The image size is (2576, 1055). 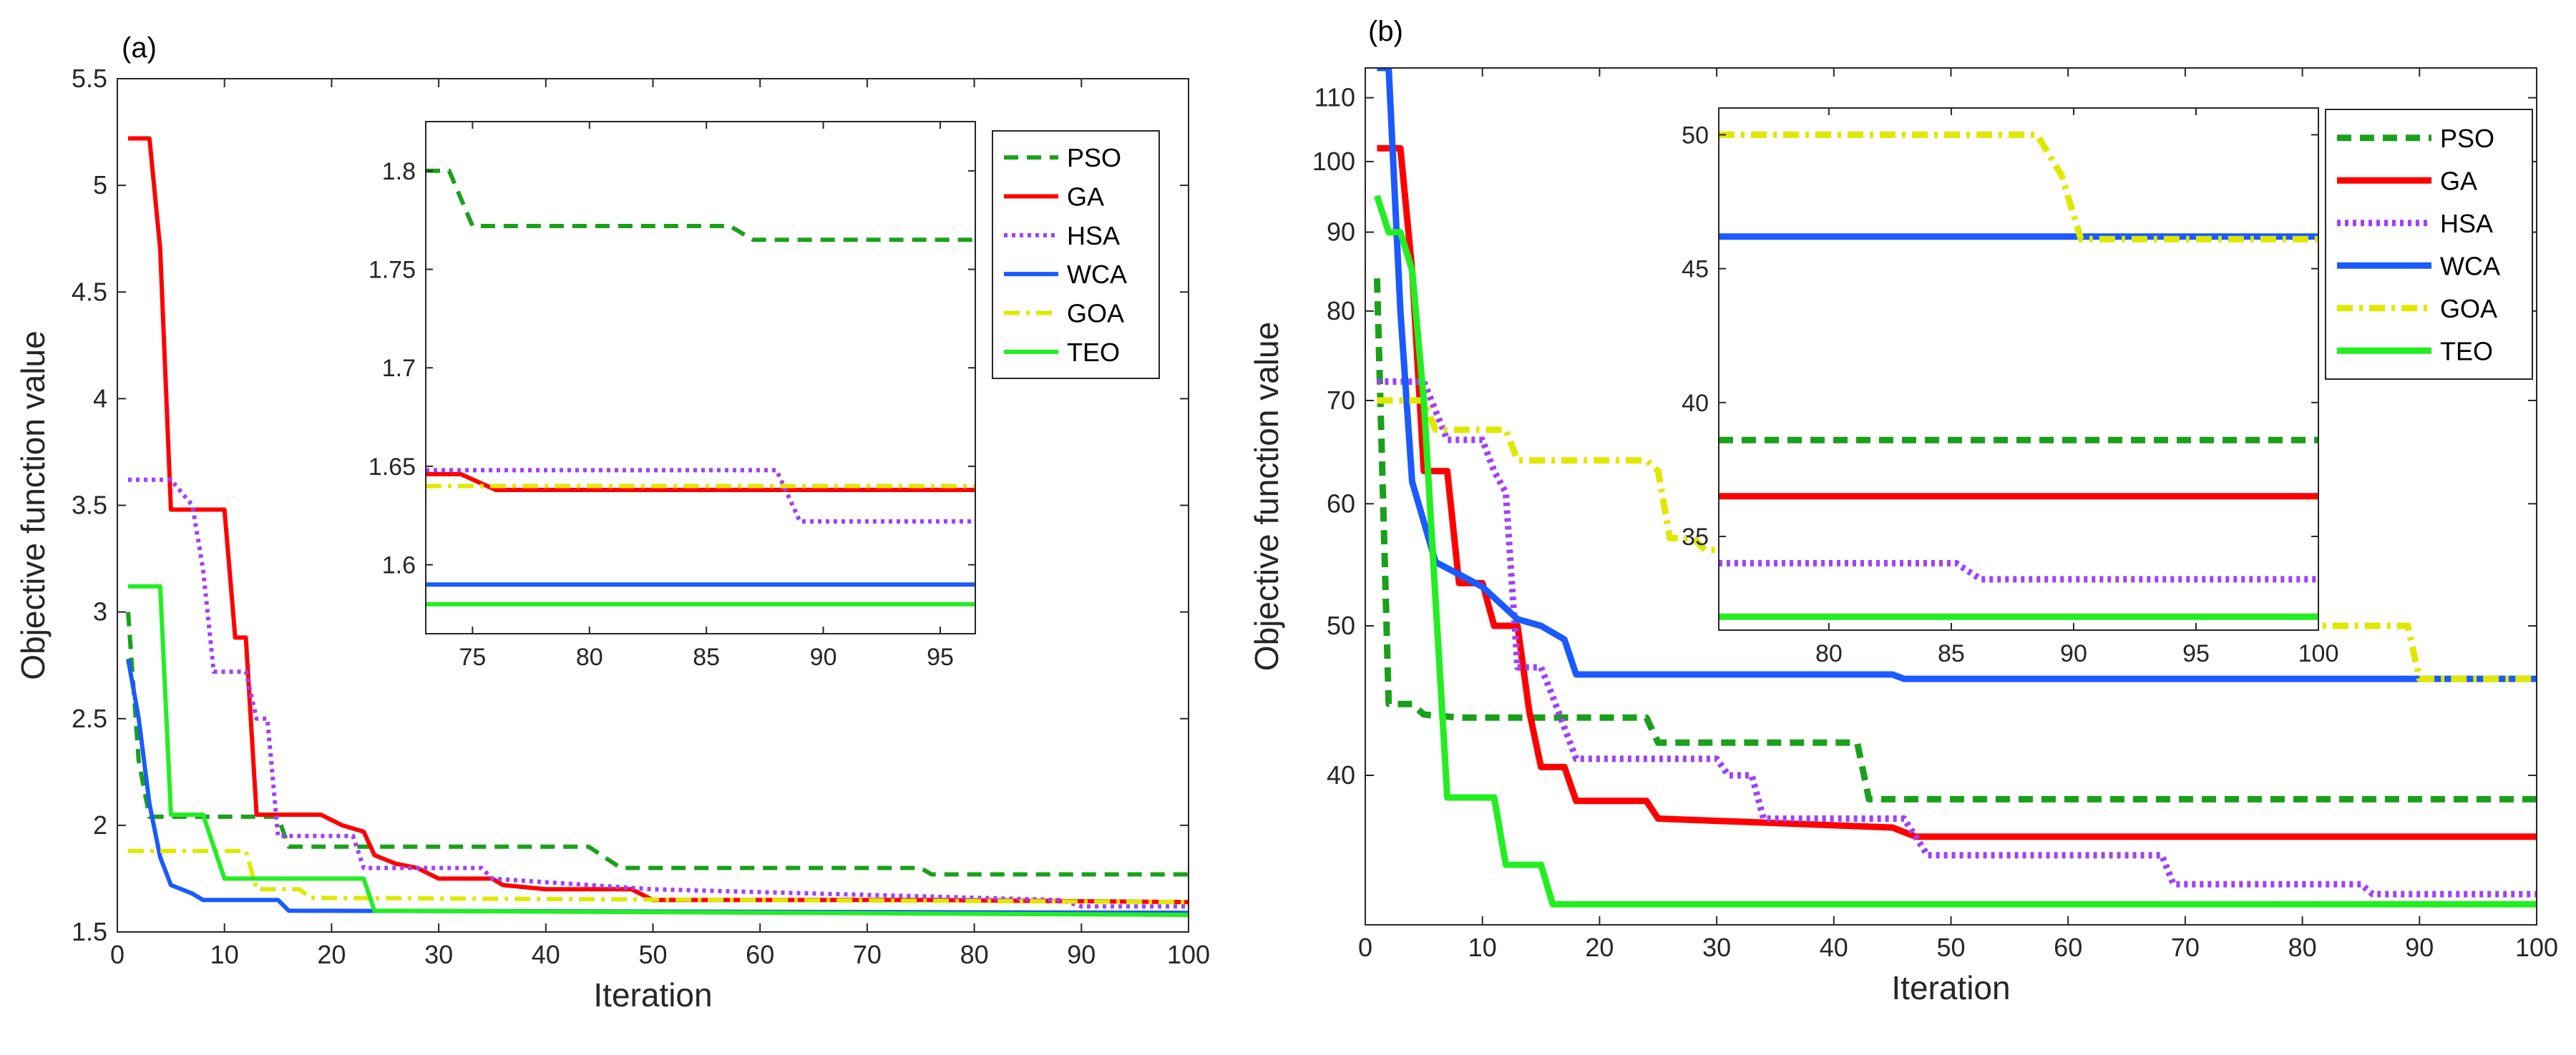 I want to click on y-tick-label: 2, so click(x=100, y=825).